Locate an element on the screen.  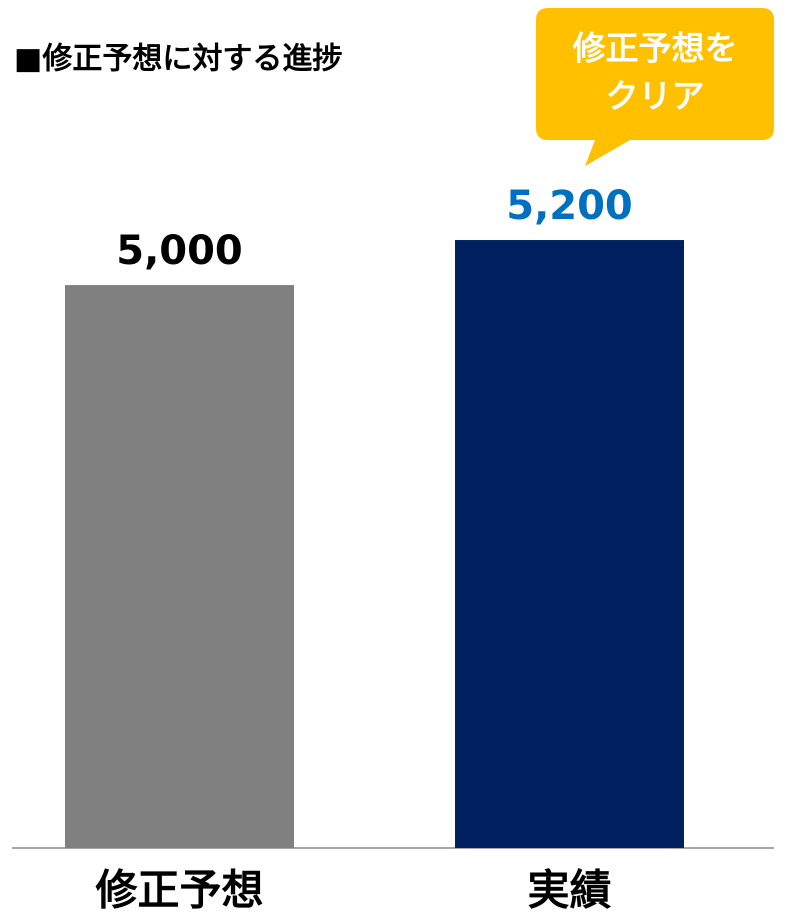
x-tick-label: 実績 is located at coordinates (569, 890).